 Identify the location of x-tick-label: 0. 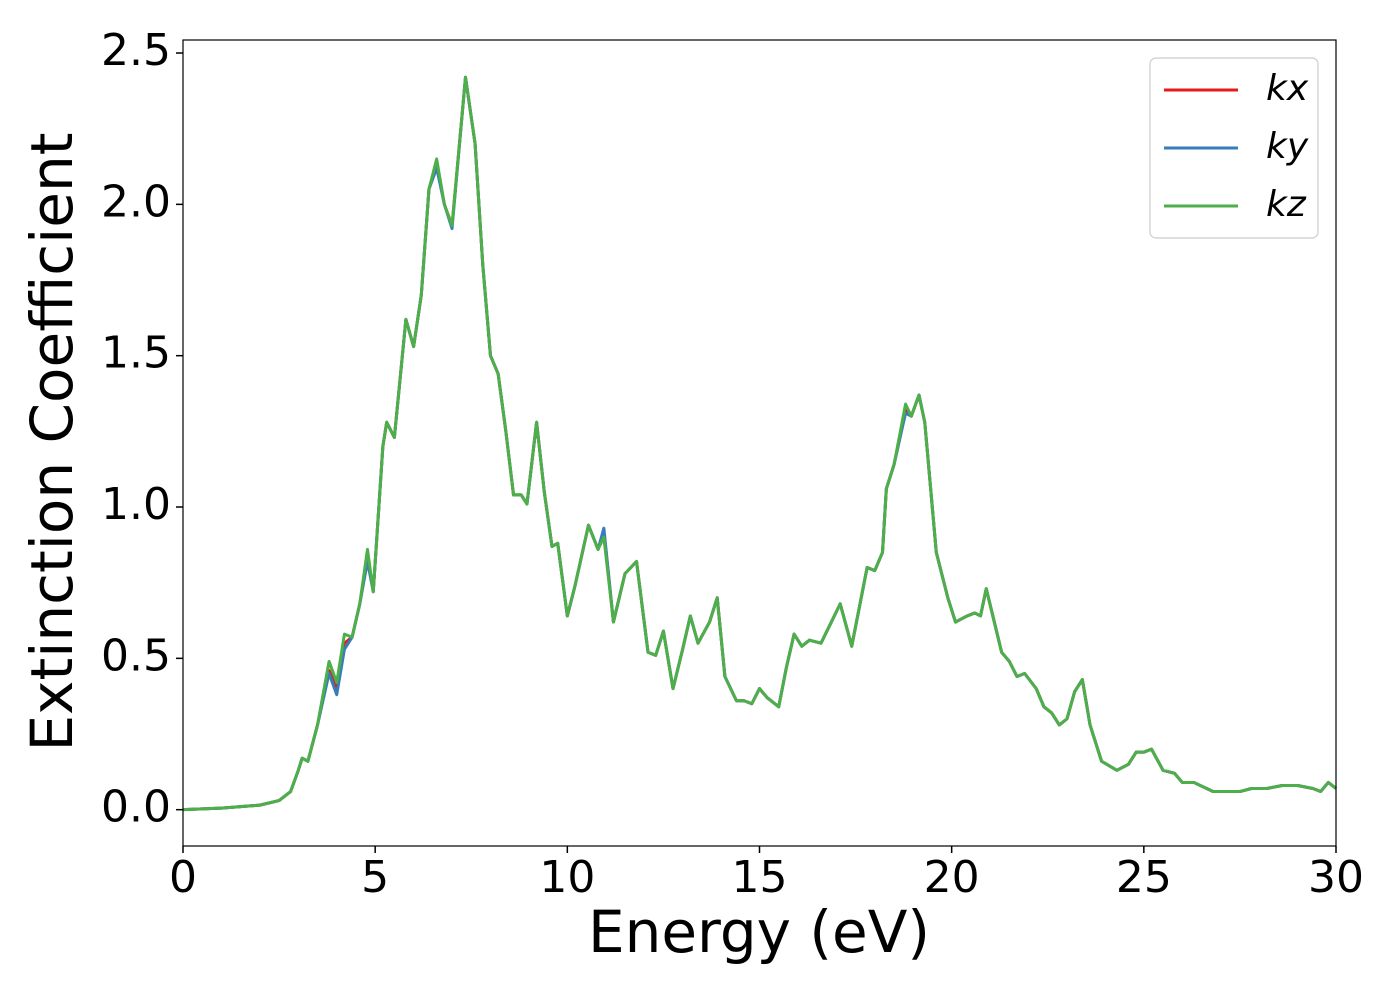
(183, 877).